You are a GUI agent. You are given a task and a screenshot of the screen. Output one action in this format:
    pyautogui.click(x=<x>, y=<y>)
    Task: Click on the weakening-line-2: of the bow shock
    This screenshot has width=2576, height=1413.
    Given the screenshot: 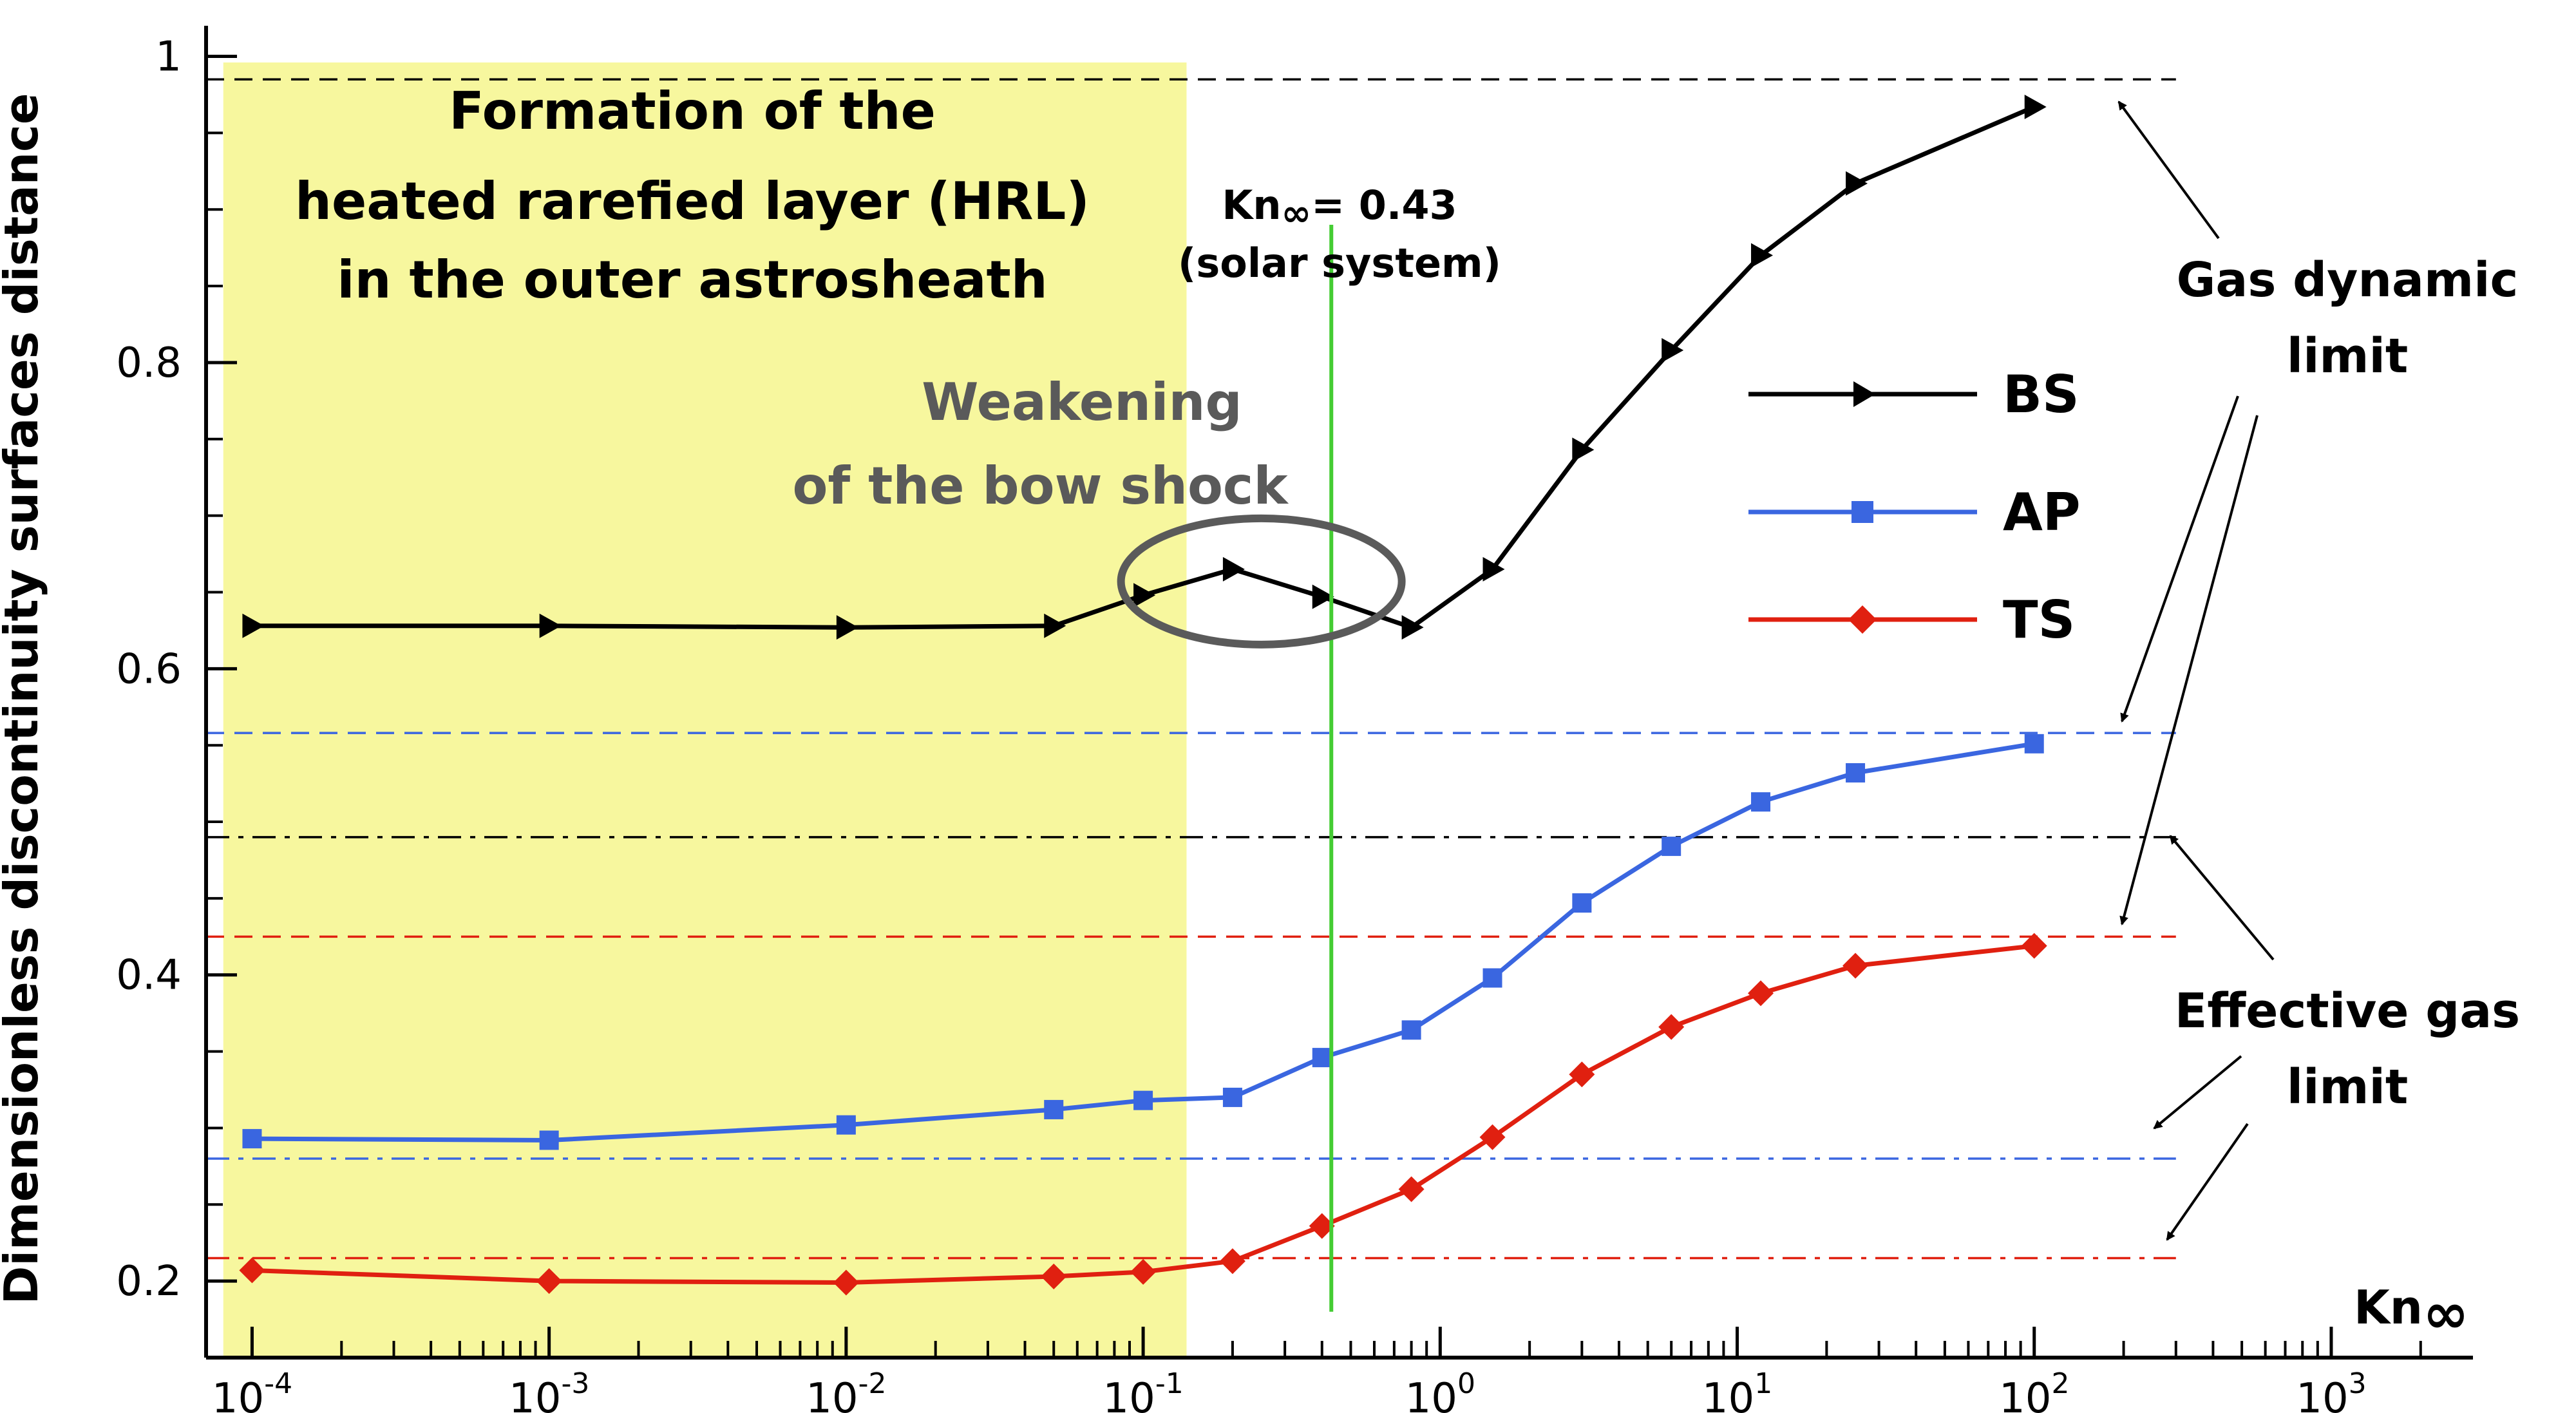 What is the action you would take?
    pyautogui.click(x=1040, y=486)
    